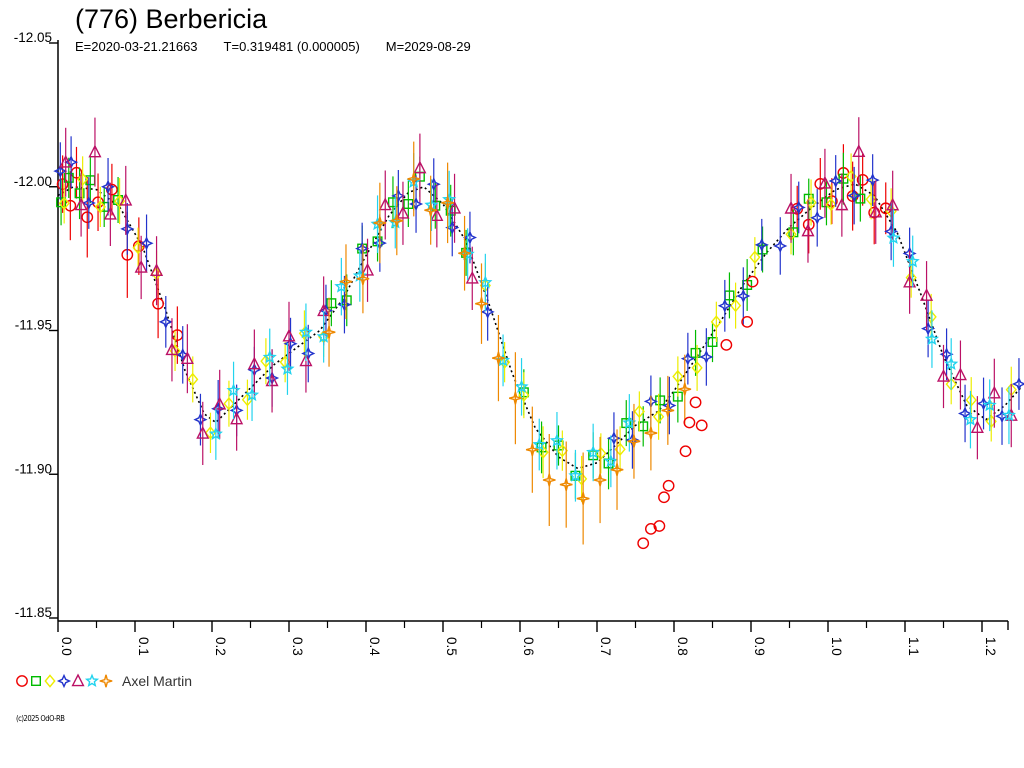 The height and width of the screenshot is (768, 1024). I want to click on y-tick-label: -12.05, so click(33, 37).